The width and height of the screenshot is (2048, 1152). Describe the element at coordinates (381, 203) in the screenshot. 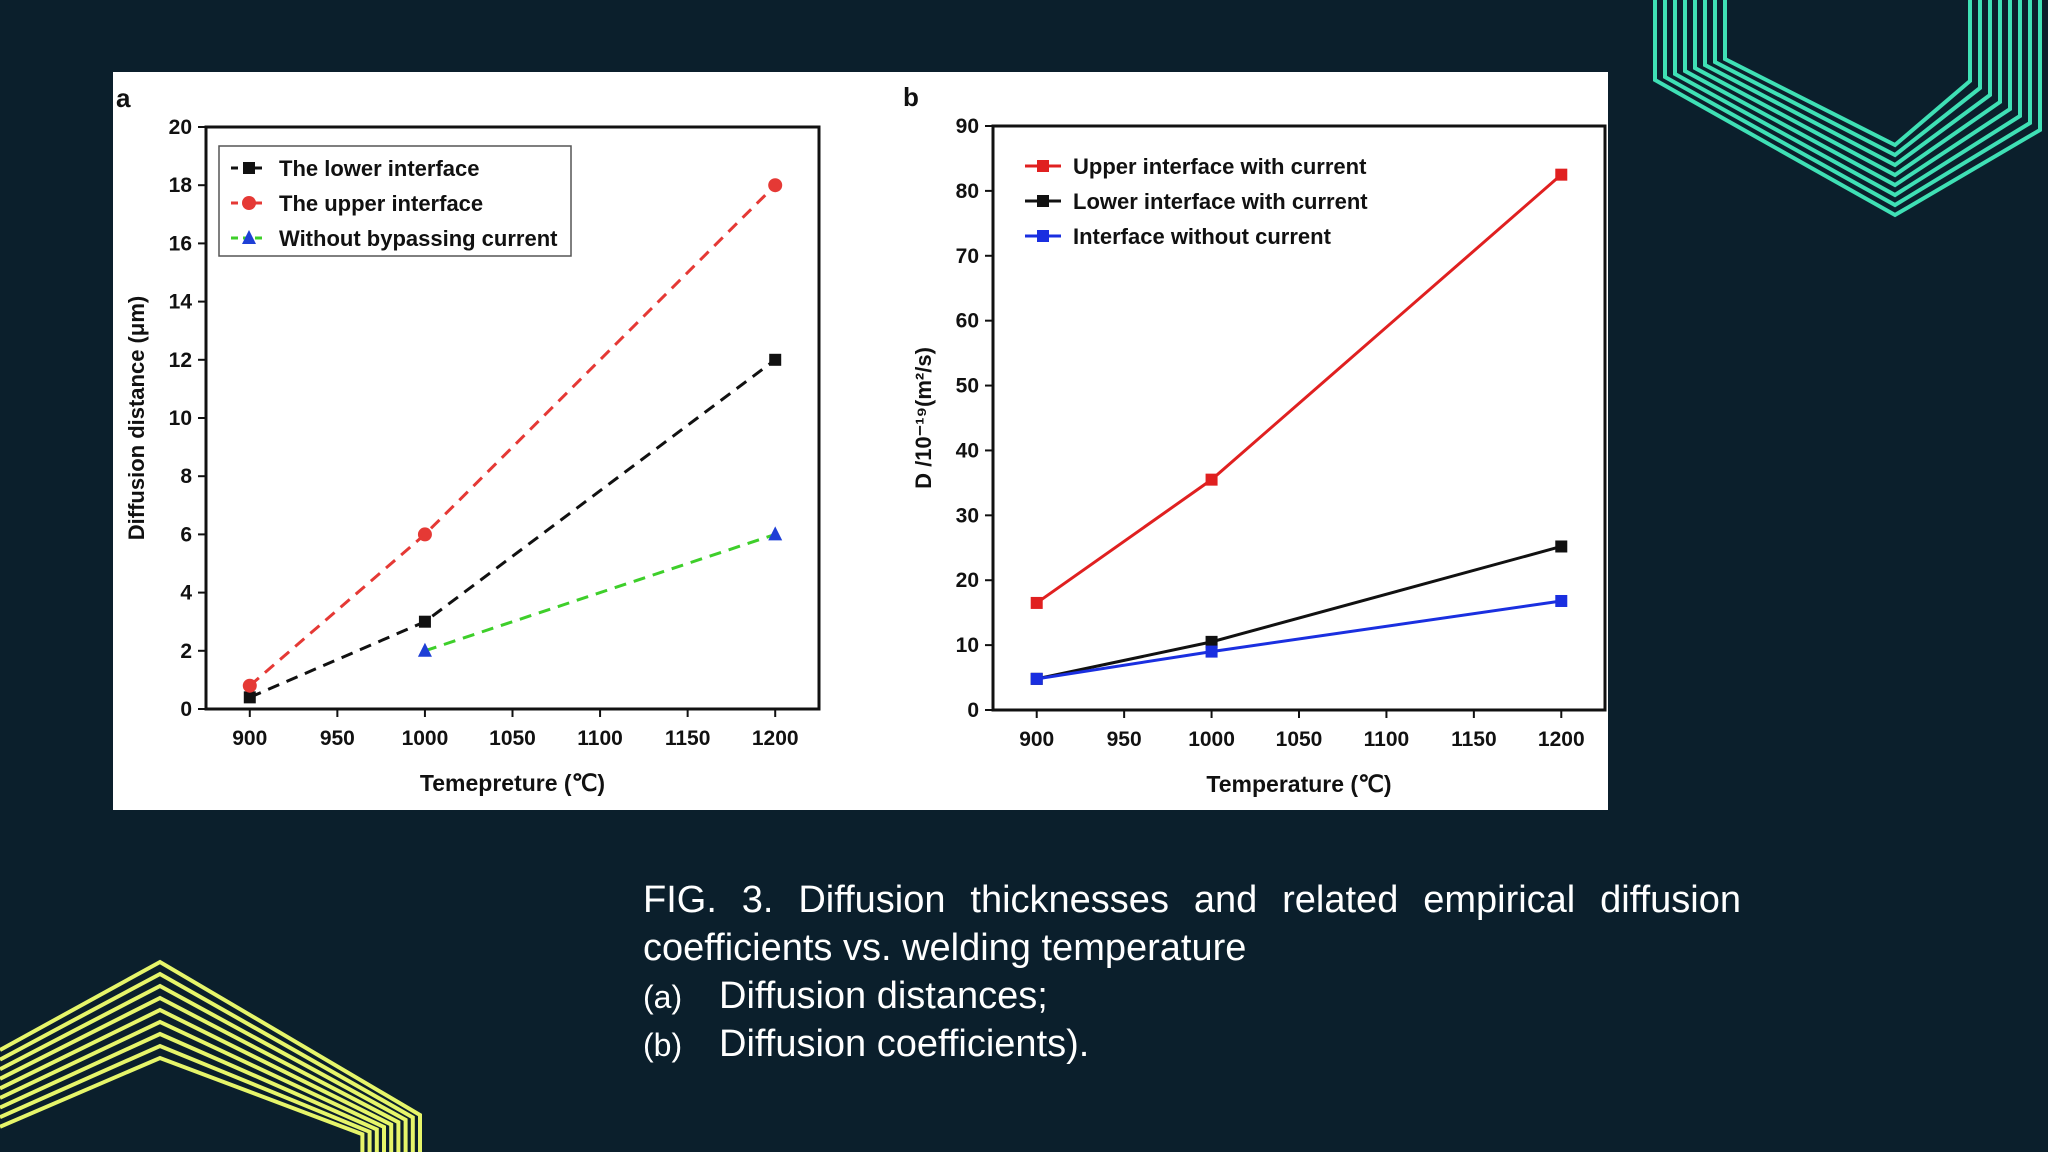

I see `legend-label-1: The upper interface` at that location.